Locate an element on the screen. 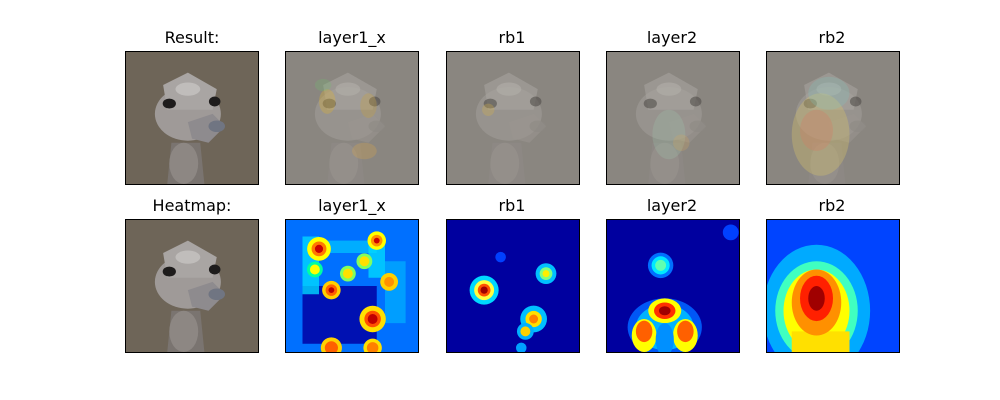 The height and width of the screenshot is (400, 1000). panel-title-layer2-result: layer2 is located at coordinates (672, 37).